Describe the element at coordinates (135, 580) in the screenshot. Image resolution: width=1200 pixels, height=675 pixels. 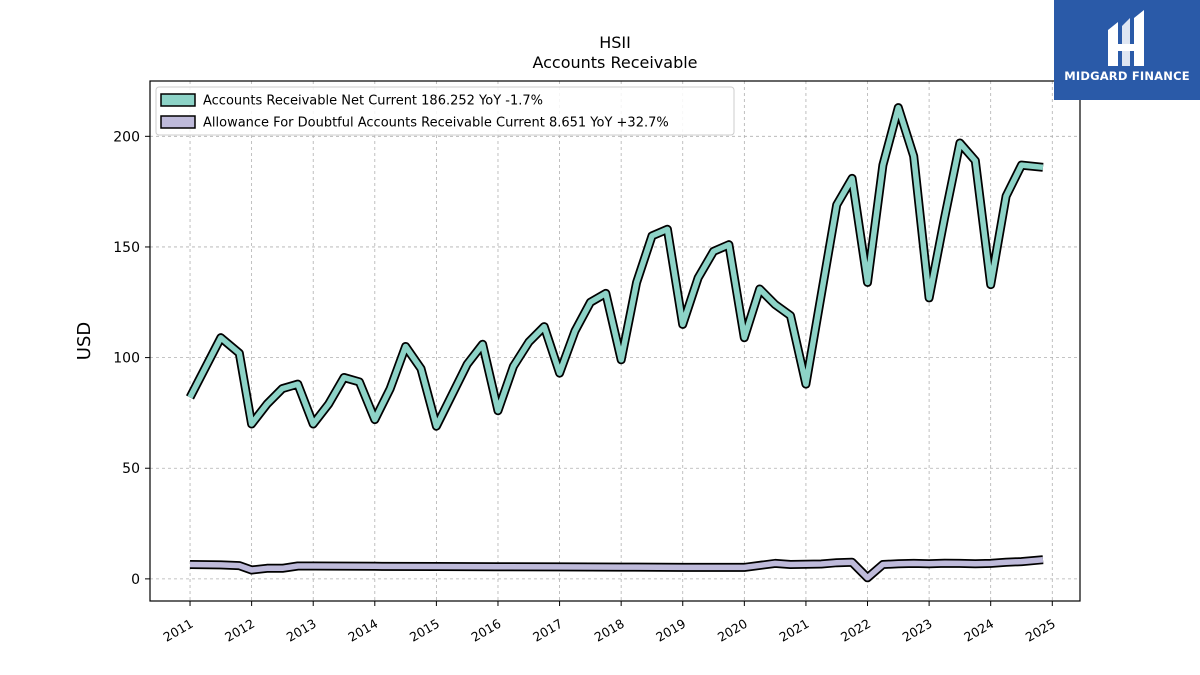
I see `y-tick-label: 0` at that location.